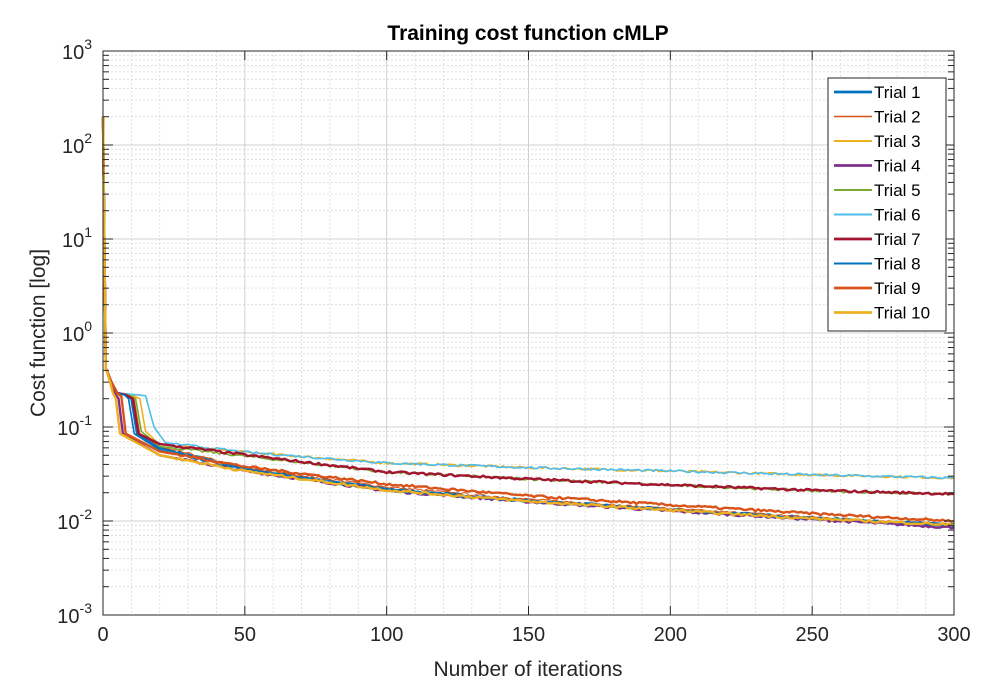  Describe the element at coordinates (811, 635) in the screenshot. I see `x-tick-label: 250` at that location.